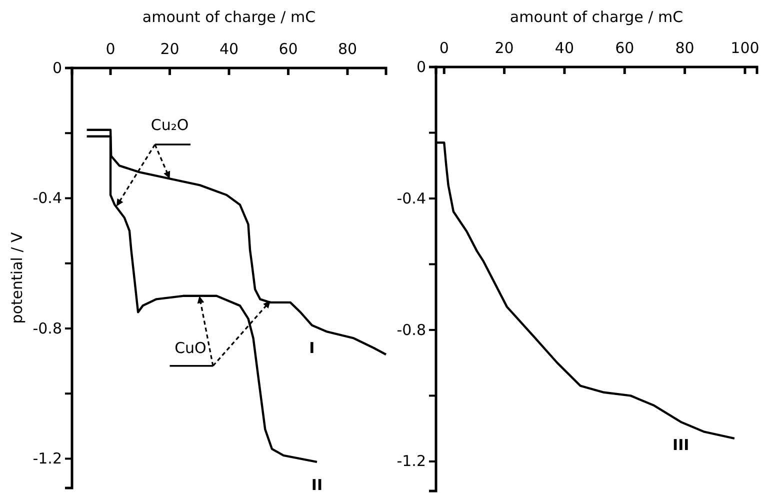 The image size is (761, 493). What do you see at coordinates (317, 484) in the screenshot?
I see `series-label: II` at bounding box center [317, 484].